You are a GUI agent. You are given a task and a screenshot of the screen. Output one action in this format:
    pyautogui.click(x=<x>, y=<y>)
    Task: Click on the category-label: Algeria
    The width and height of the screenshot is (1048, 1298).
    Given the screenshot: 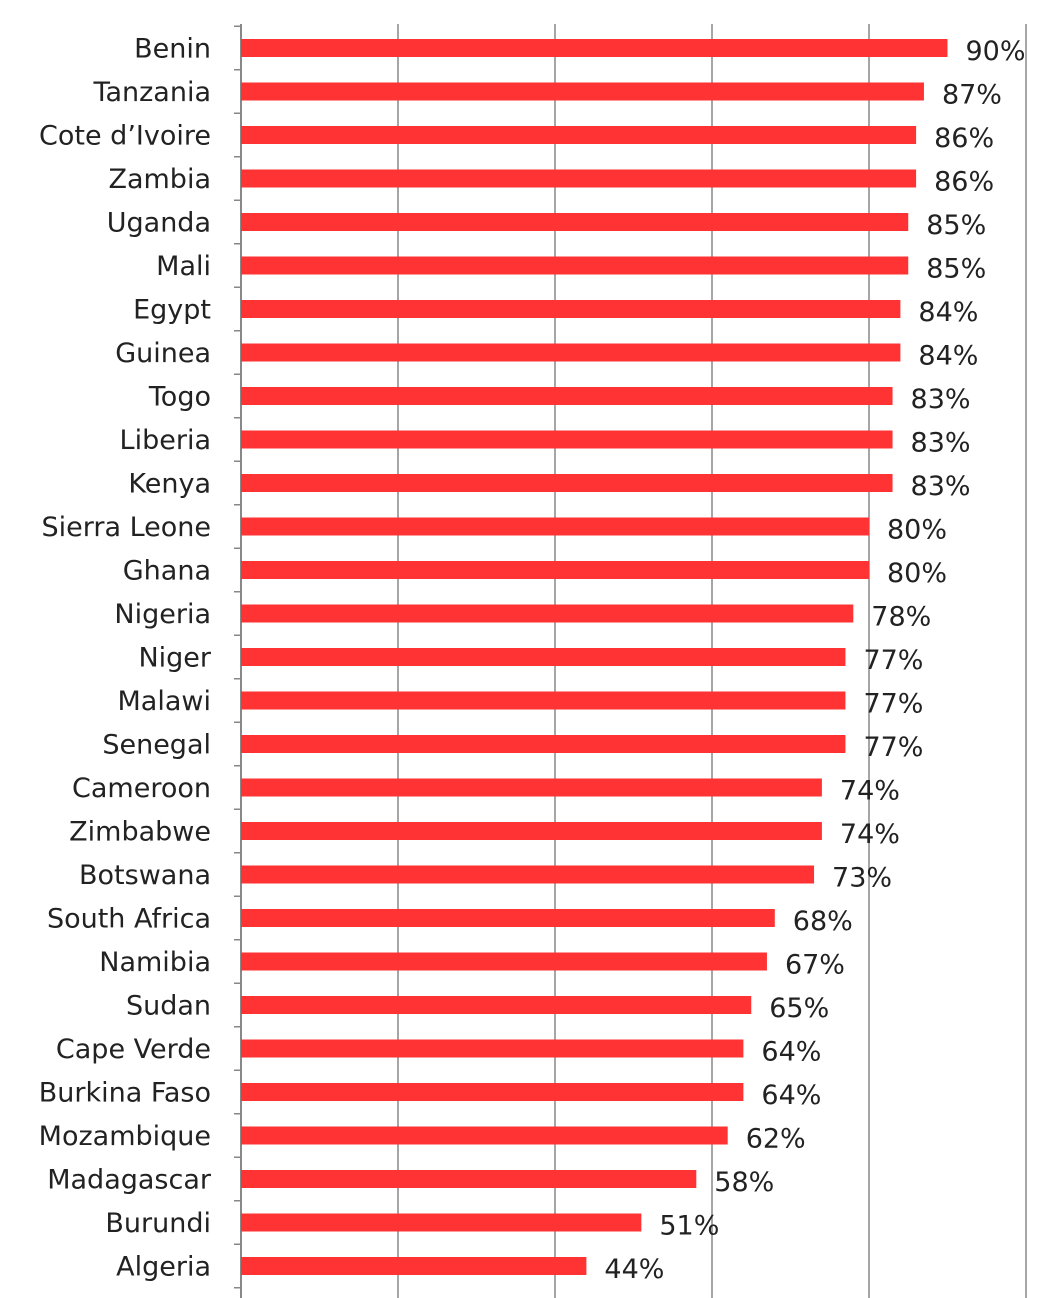 What is the action you would take?
    pyautogui.click(x=163, y=1267)
    